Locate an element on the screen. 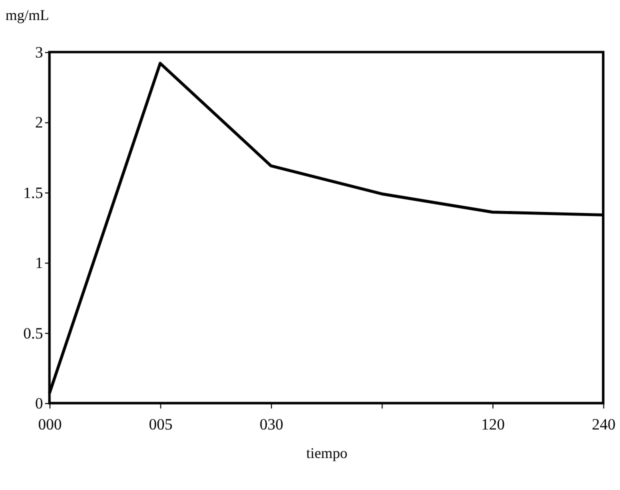 The height and width of the screenshot is (490, 620). y-axis-title: mg/mL is located at coordinates (27, 16).